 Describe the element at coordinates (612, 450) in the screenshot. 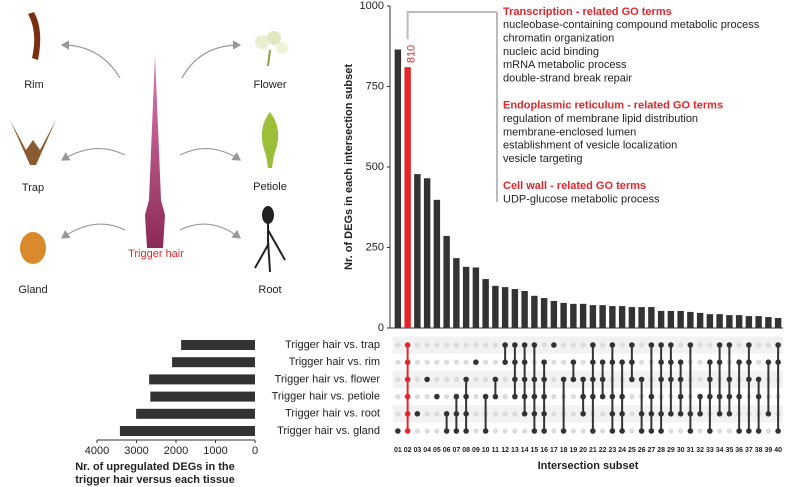

I see `x-tick-label: 23` at that location.